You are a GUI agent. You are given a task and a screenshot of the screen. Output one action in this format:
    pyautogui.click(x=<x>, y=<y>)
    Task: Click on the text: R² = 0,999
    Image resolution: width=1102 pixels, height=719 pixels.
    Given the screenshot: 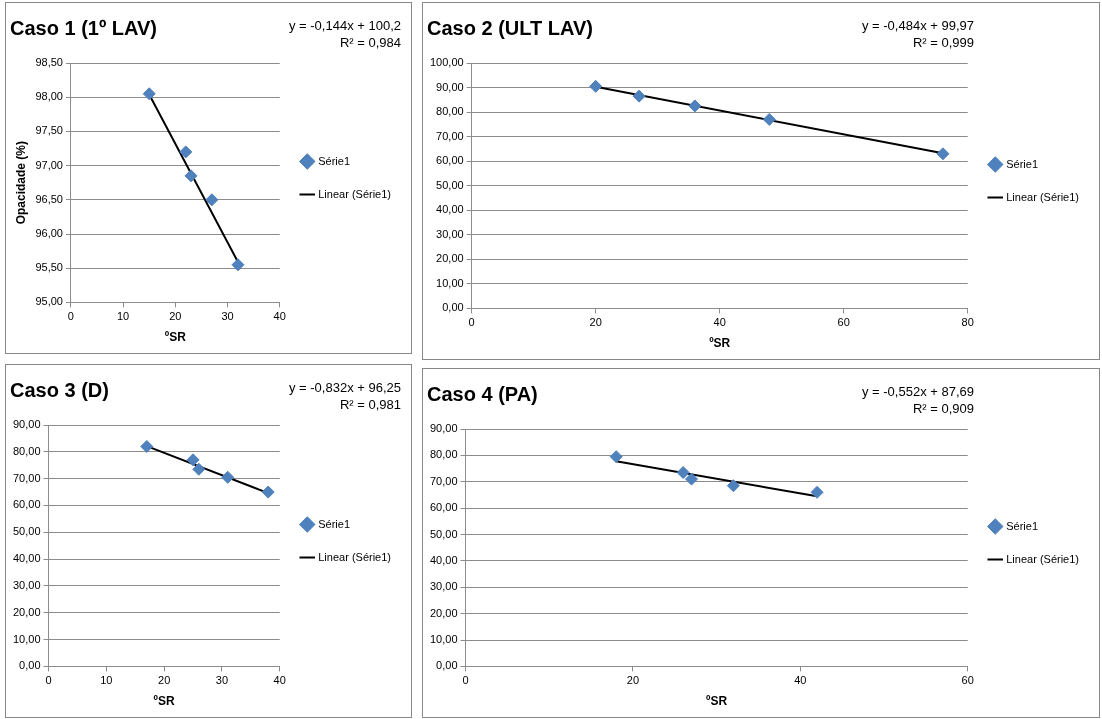 What is the action you would take?
    pyautogui.click(x=942, y=42)
    